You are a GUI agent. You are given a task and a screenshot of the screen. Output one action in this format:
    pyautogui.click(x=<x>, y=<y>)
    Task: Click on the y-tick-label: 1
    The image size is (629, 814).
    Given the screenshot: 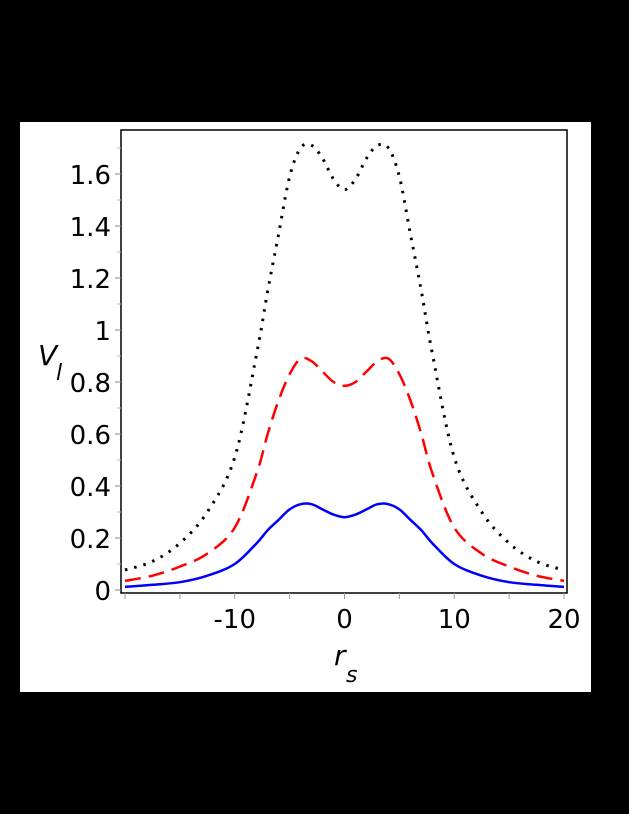 What is the action you would take?
    pyautogui.click(x=102, y=332)
    